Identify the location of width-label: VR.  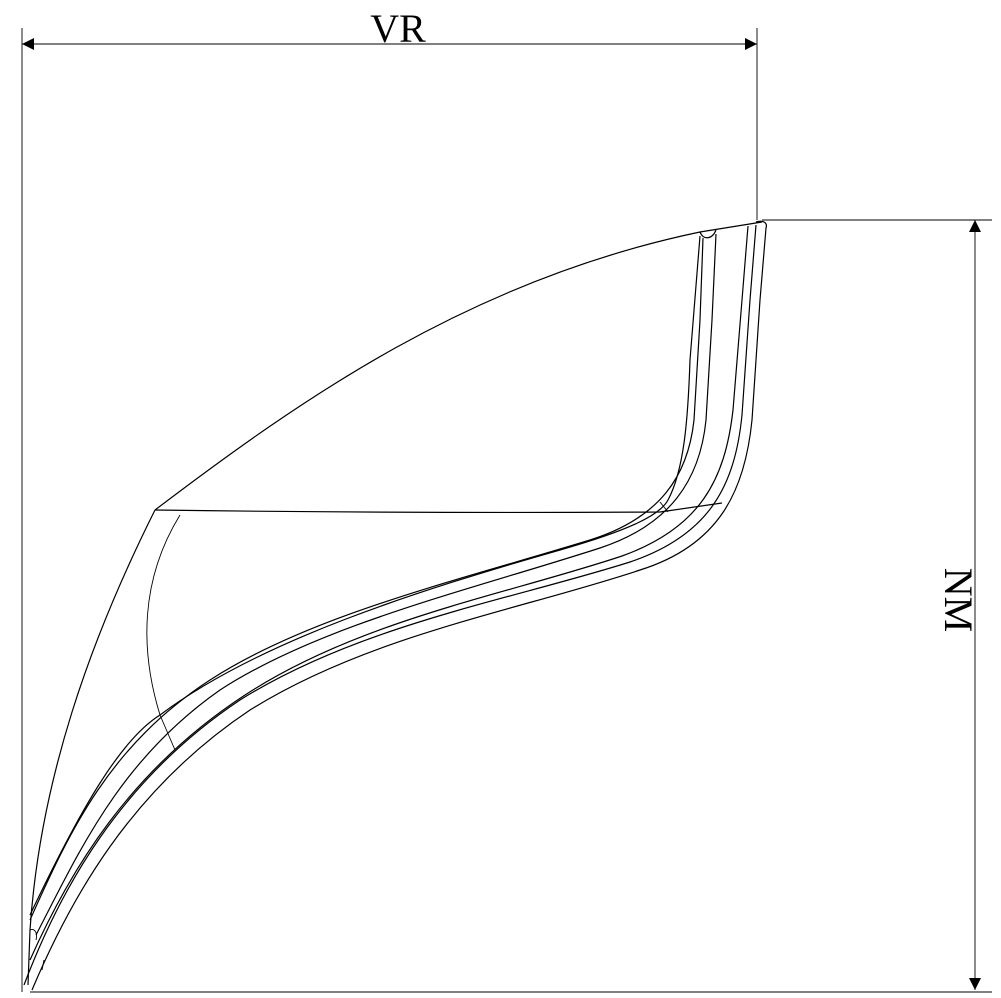
(398, 28).